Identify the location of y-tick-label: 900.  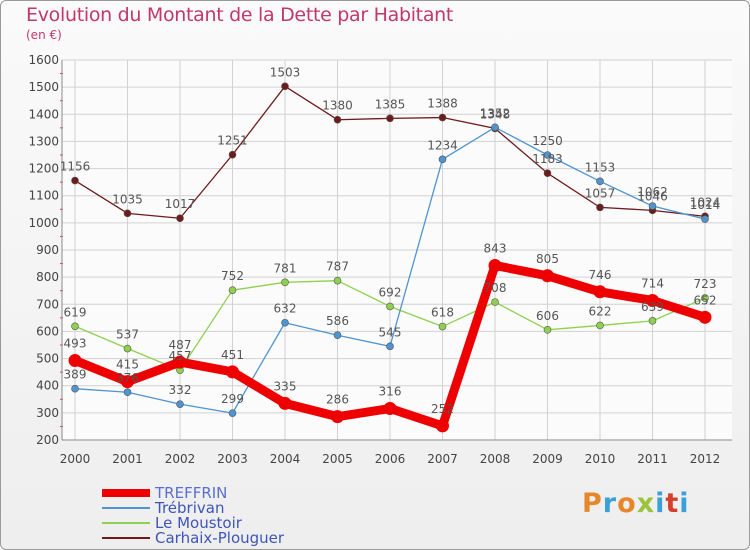
(47, 250).